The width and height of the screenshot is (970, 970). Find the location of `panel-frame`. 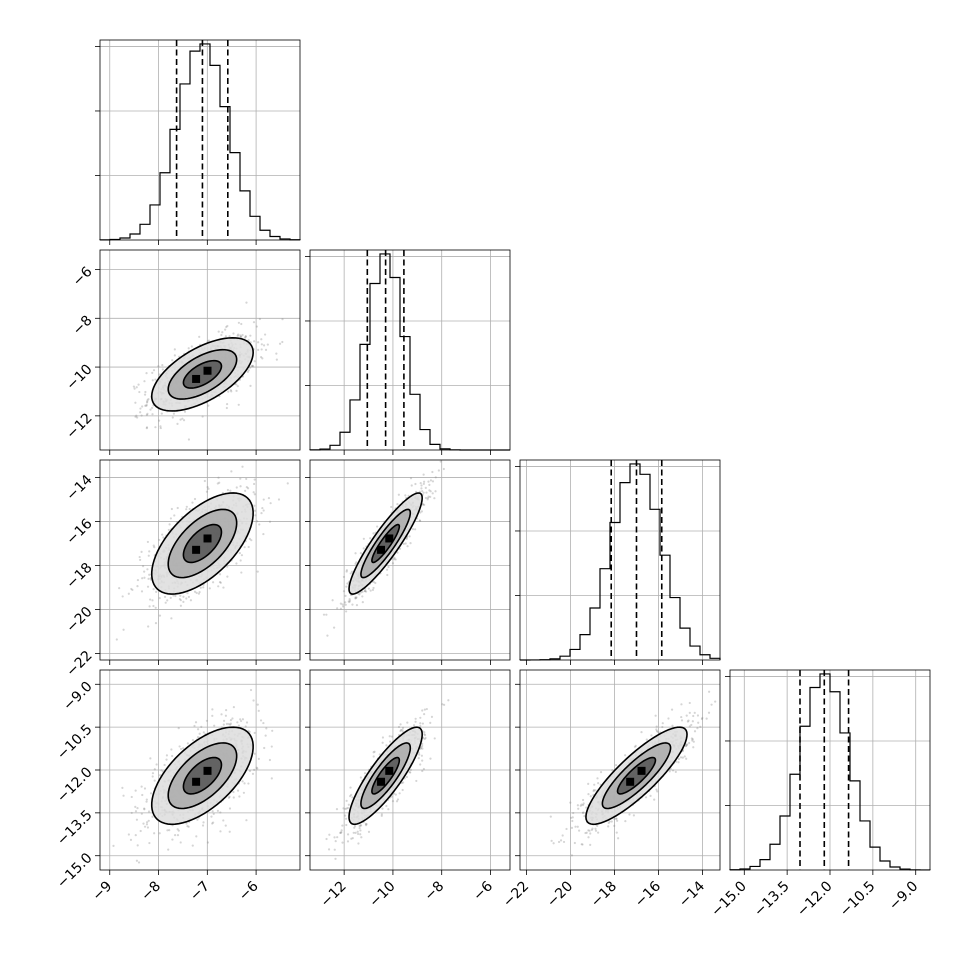

panel-frame is located at coordinates (410, 350).